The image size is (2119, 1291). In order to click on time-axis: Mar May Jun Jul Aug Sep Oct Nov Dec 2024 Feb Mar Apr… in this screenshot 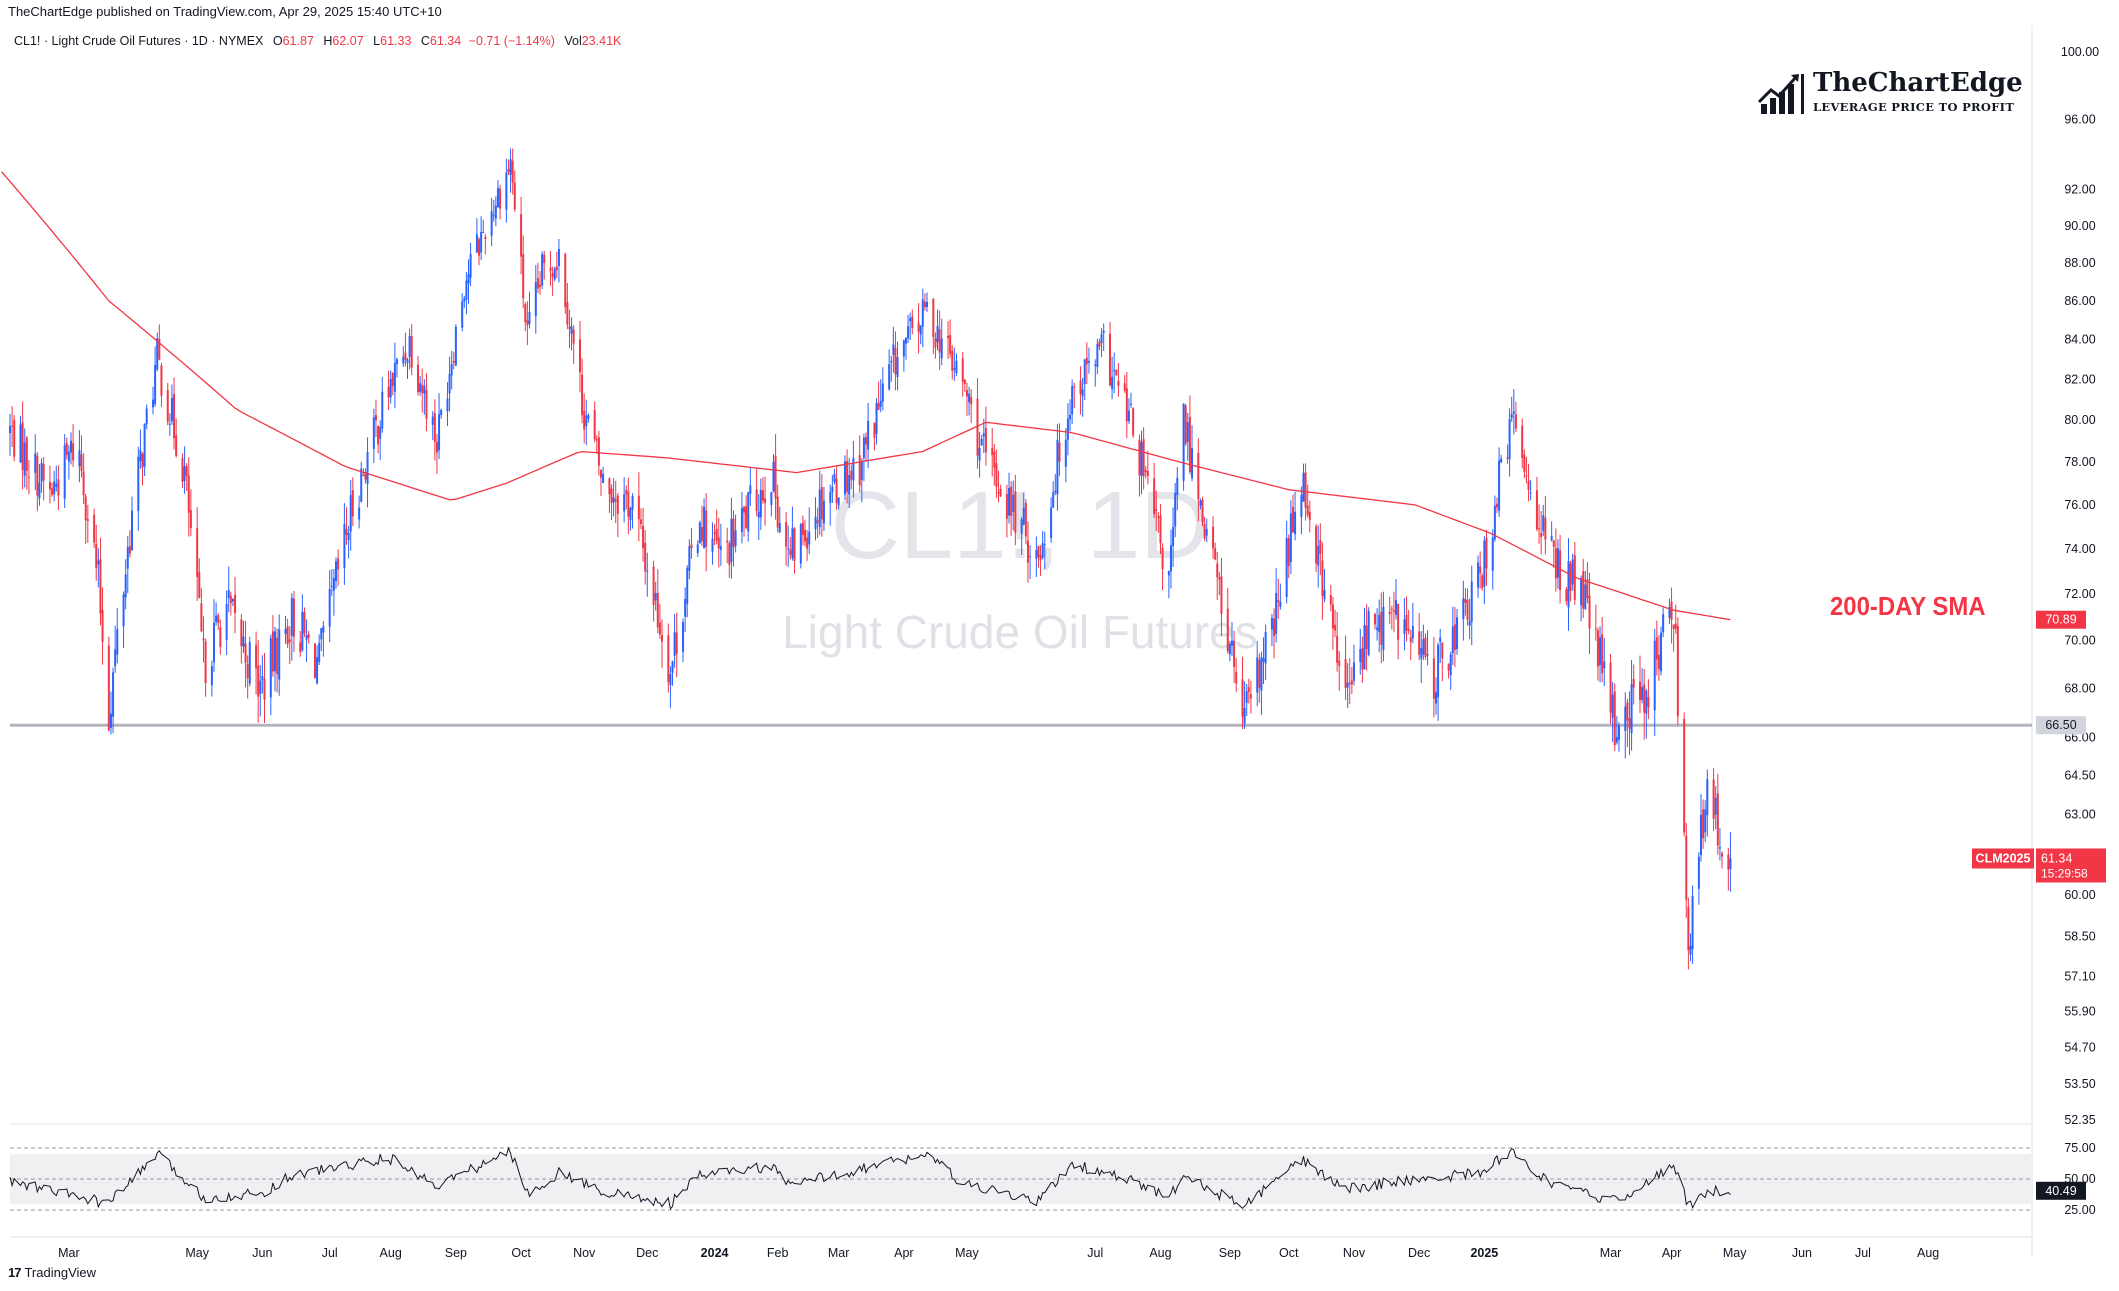, I will do `click(998, 1253)`.